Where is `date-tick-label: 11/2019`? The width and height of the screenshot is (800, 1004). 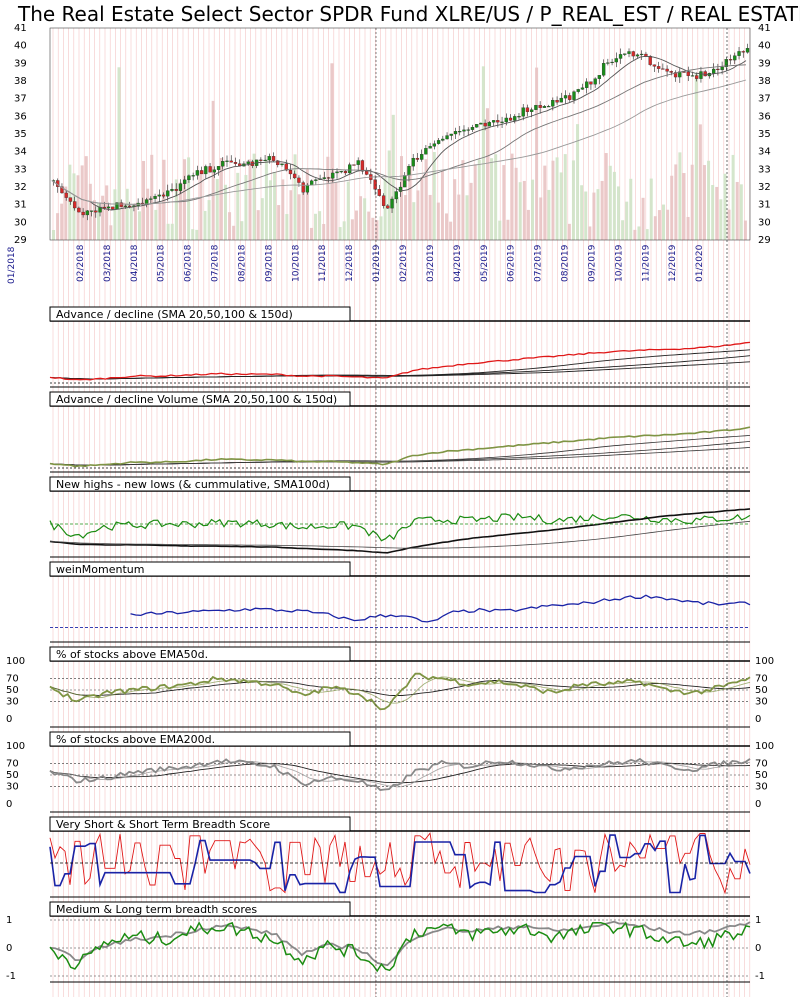
date-tick-label: 11/2019 is located at coordinates (646, 263).